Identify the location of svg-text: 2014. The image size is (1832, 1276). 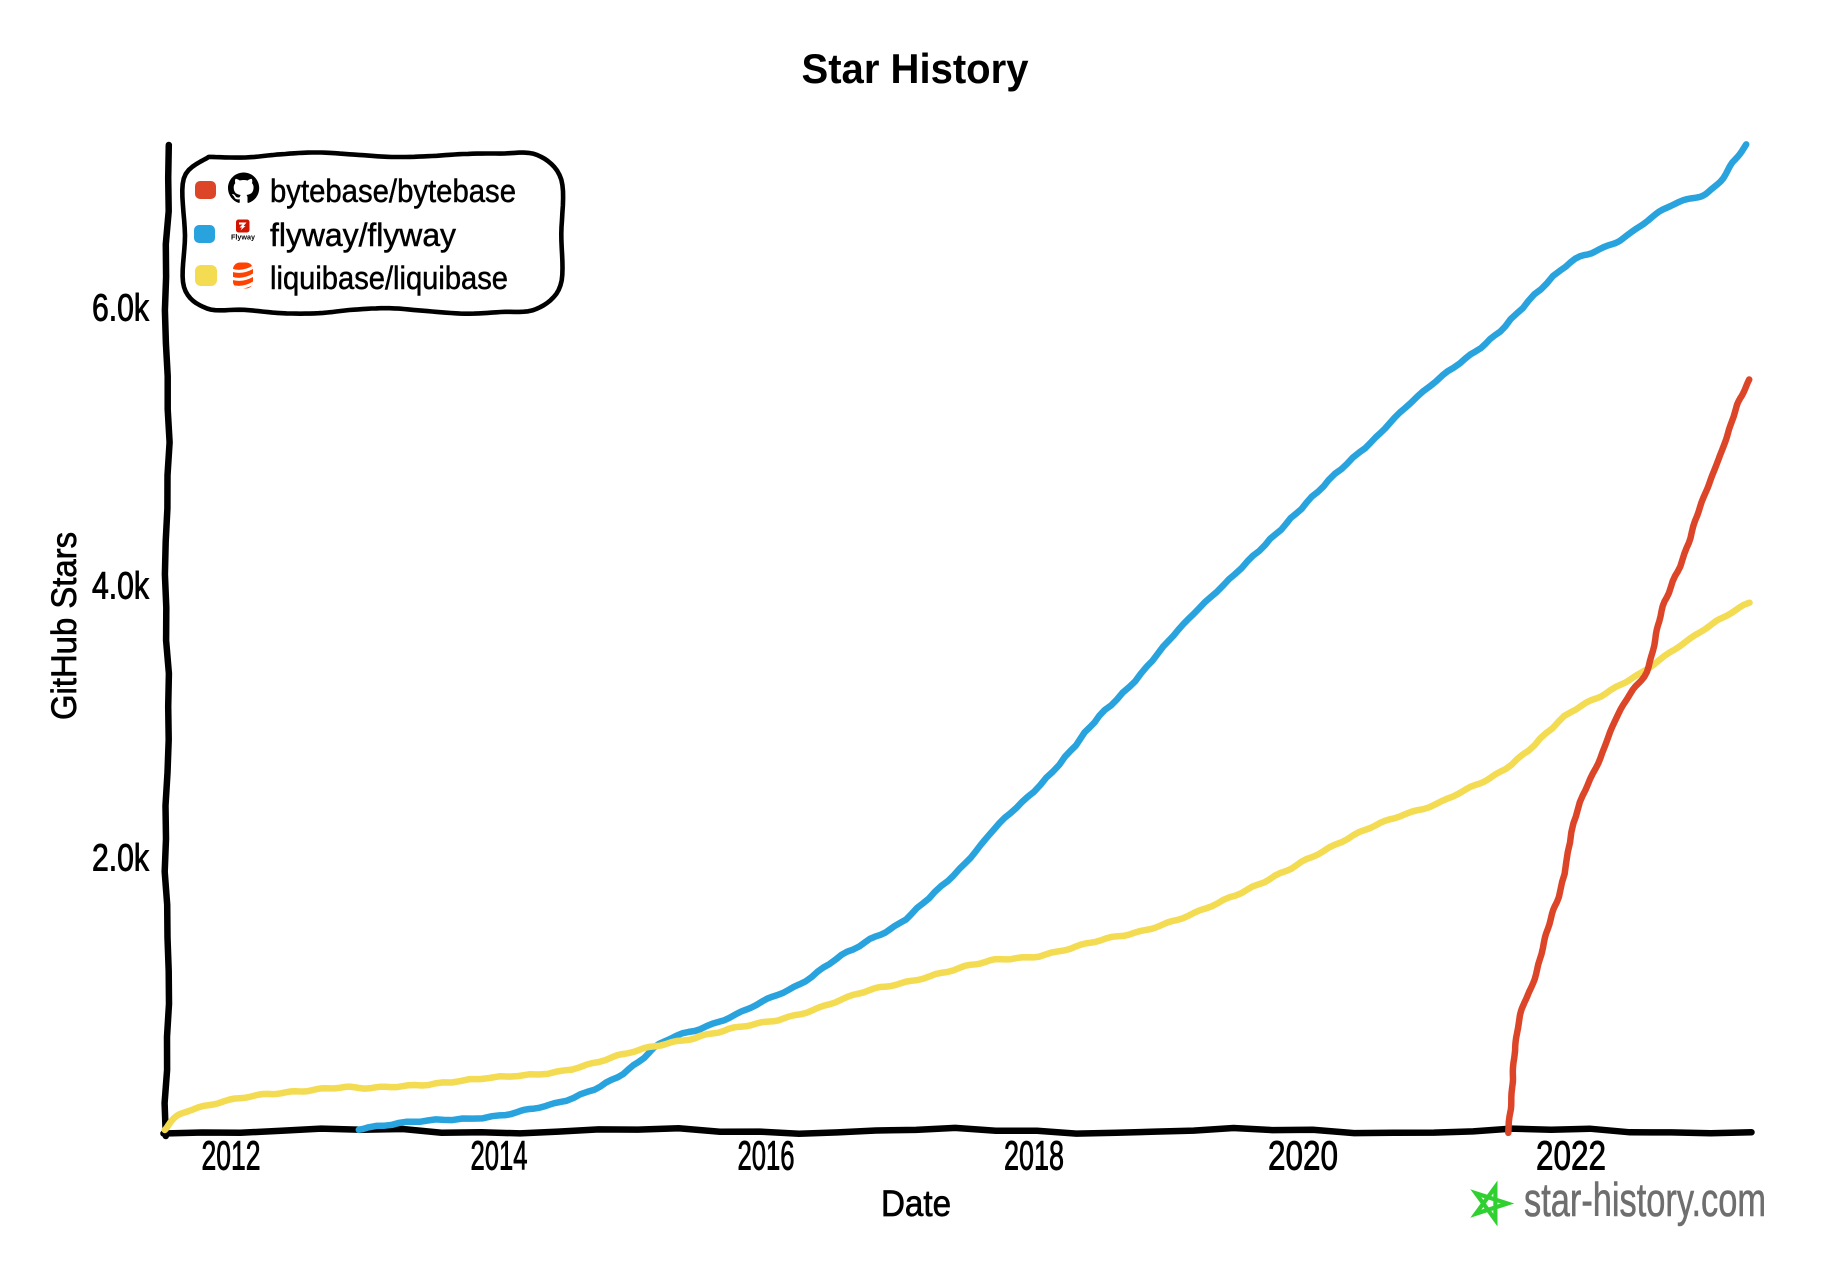
(499, 1156).